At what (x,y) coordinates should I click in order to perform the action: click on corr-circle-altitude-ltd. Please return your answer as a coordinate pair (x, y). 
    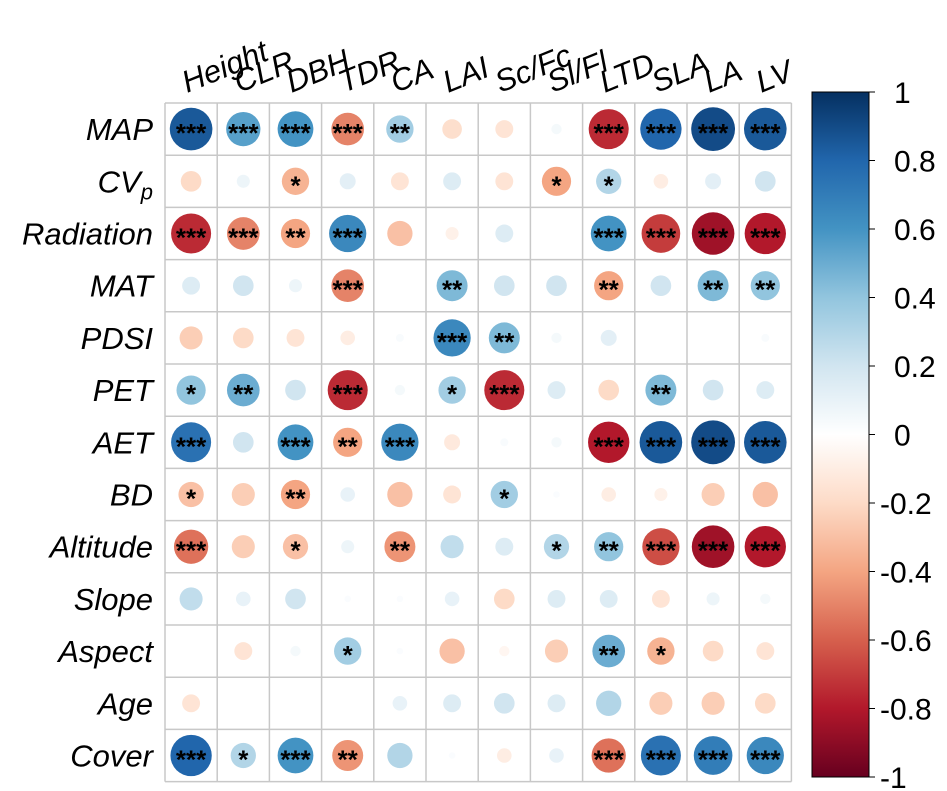
    Looking at the image, I should click on (609, 547).